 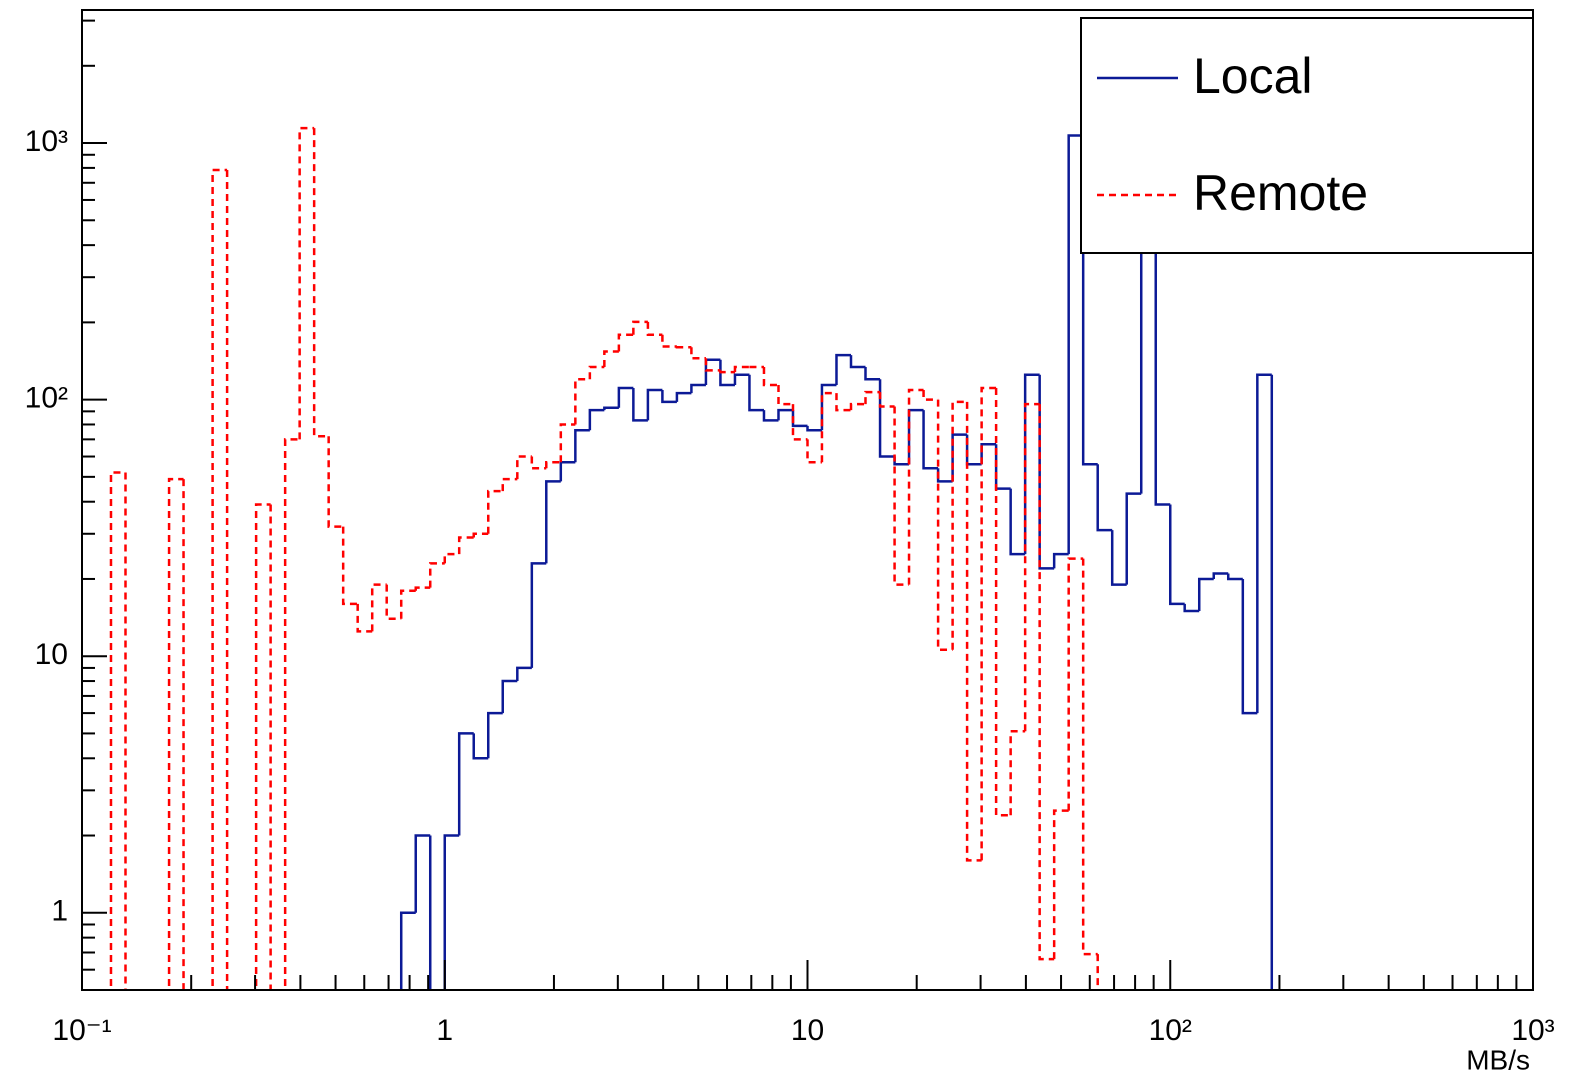 I want to click on y-tick-label: 10, so click(x=51, y=654).